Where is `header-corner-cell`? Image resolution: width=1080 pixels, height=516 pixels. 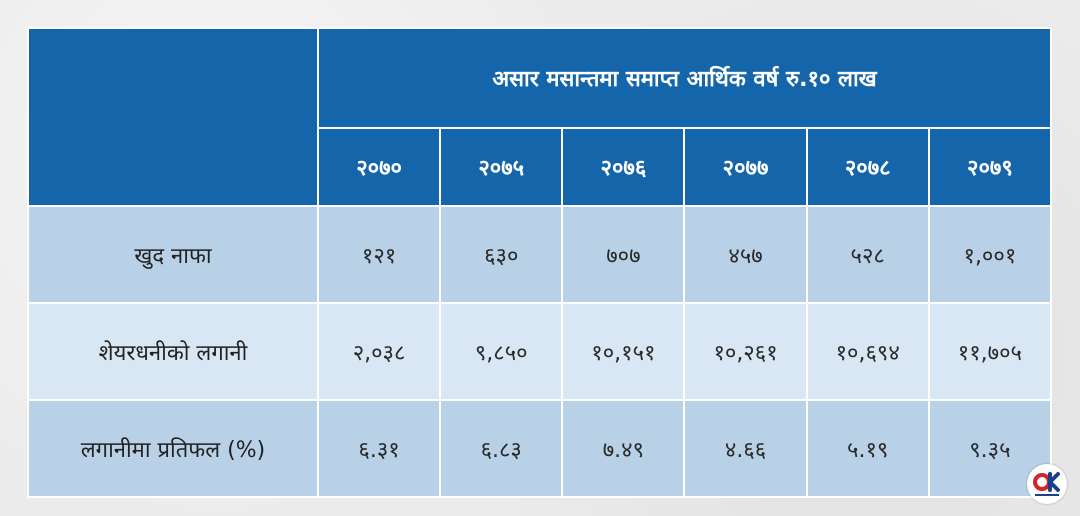
header-corner-cell is located at coordinates (173, 117).